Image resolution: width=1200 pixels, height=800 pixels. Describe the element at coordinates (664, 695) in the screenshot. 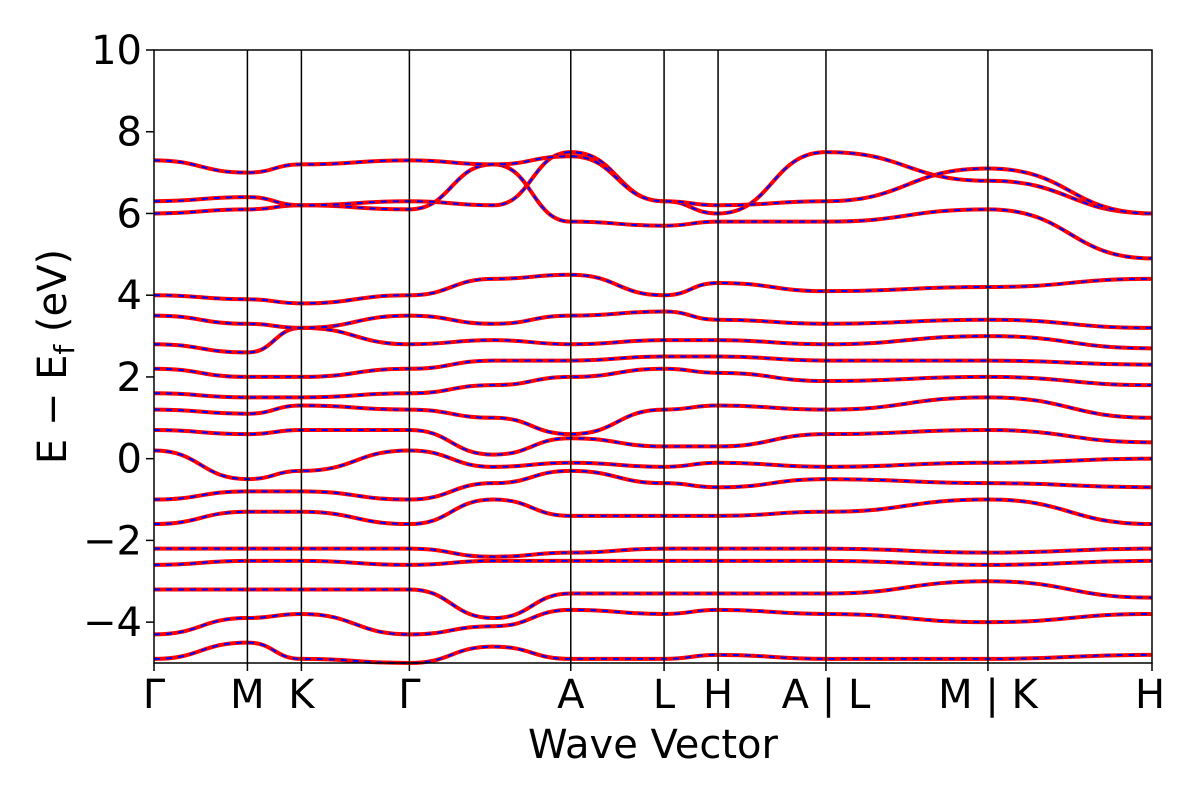

I see `x-tick-label: L` at that location.